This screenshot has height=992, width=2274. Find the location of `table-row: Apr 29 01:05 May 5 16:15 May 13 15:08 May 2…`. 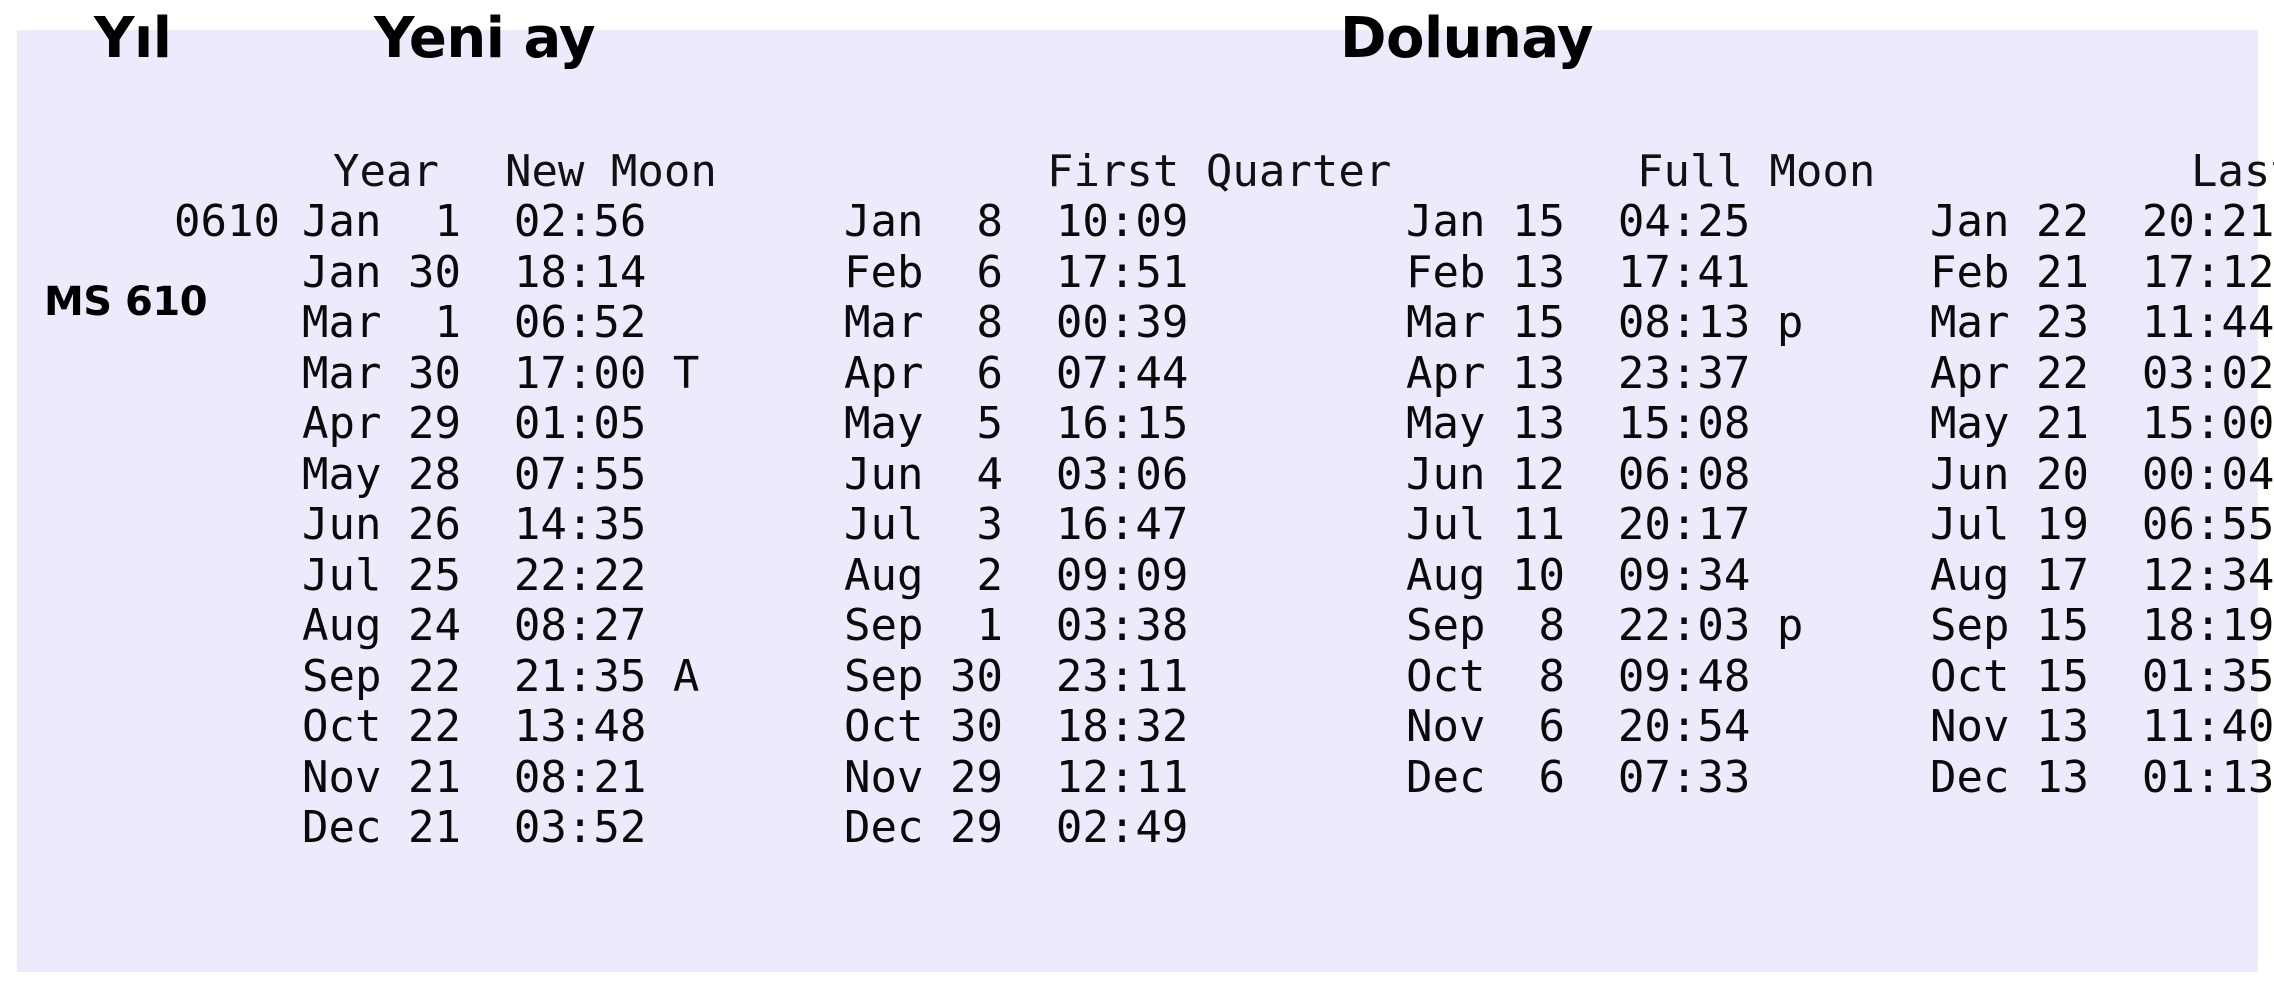

table-row: Apr 29 01:05 May 5 16:15 May 13 15:08 May 2… is located at coordinates (1137, 424).